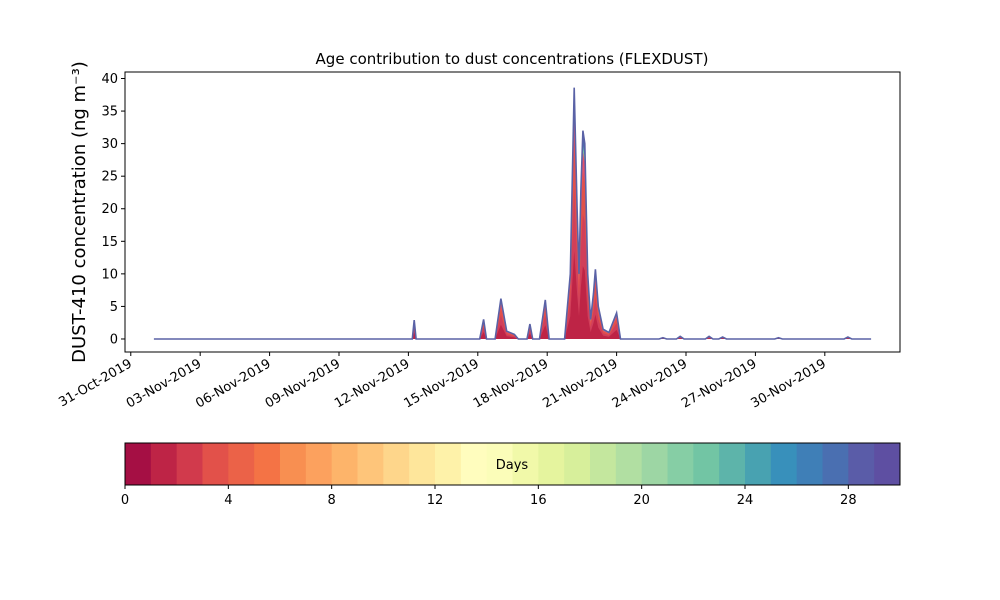 The width and height of the screenshot is (1000, 600). I want to click on y-tick-label: 40, so click(109, 79).